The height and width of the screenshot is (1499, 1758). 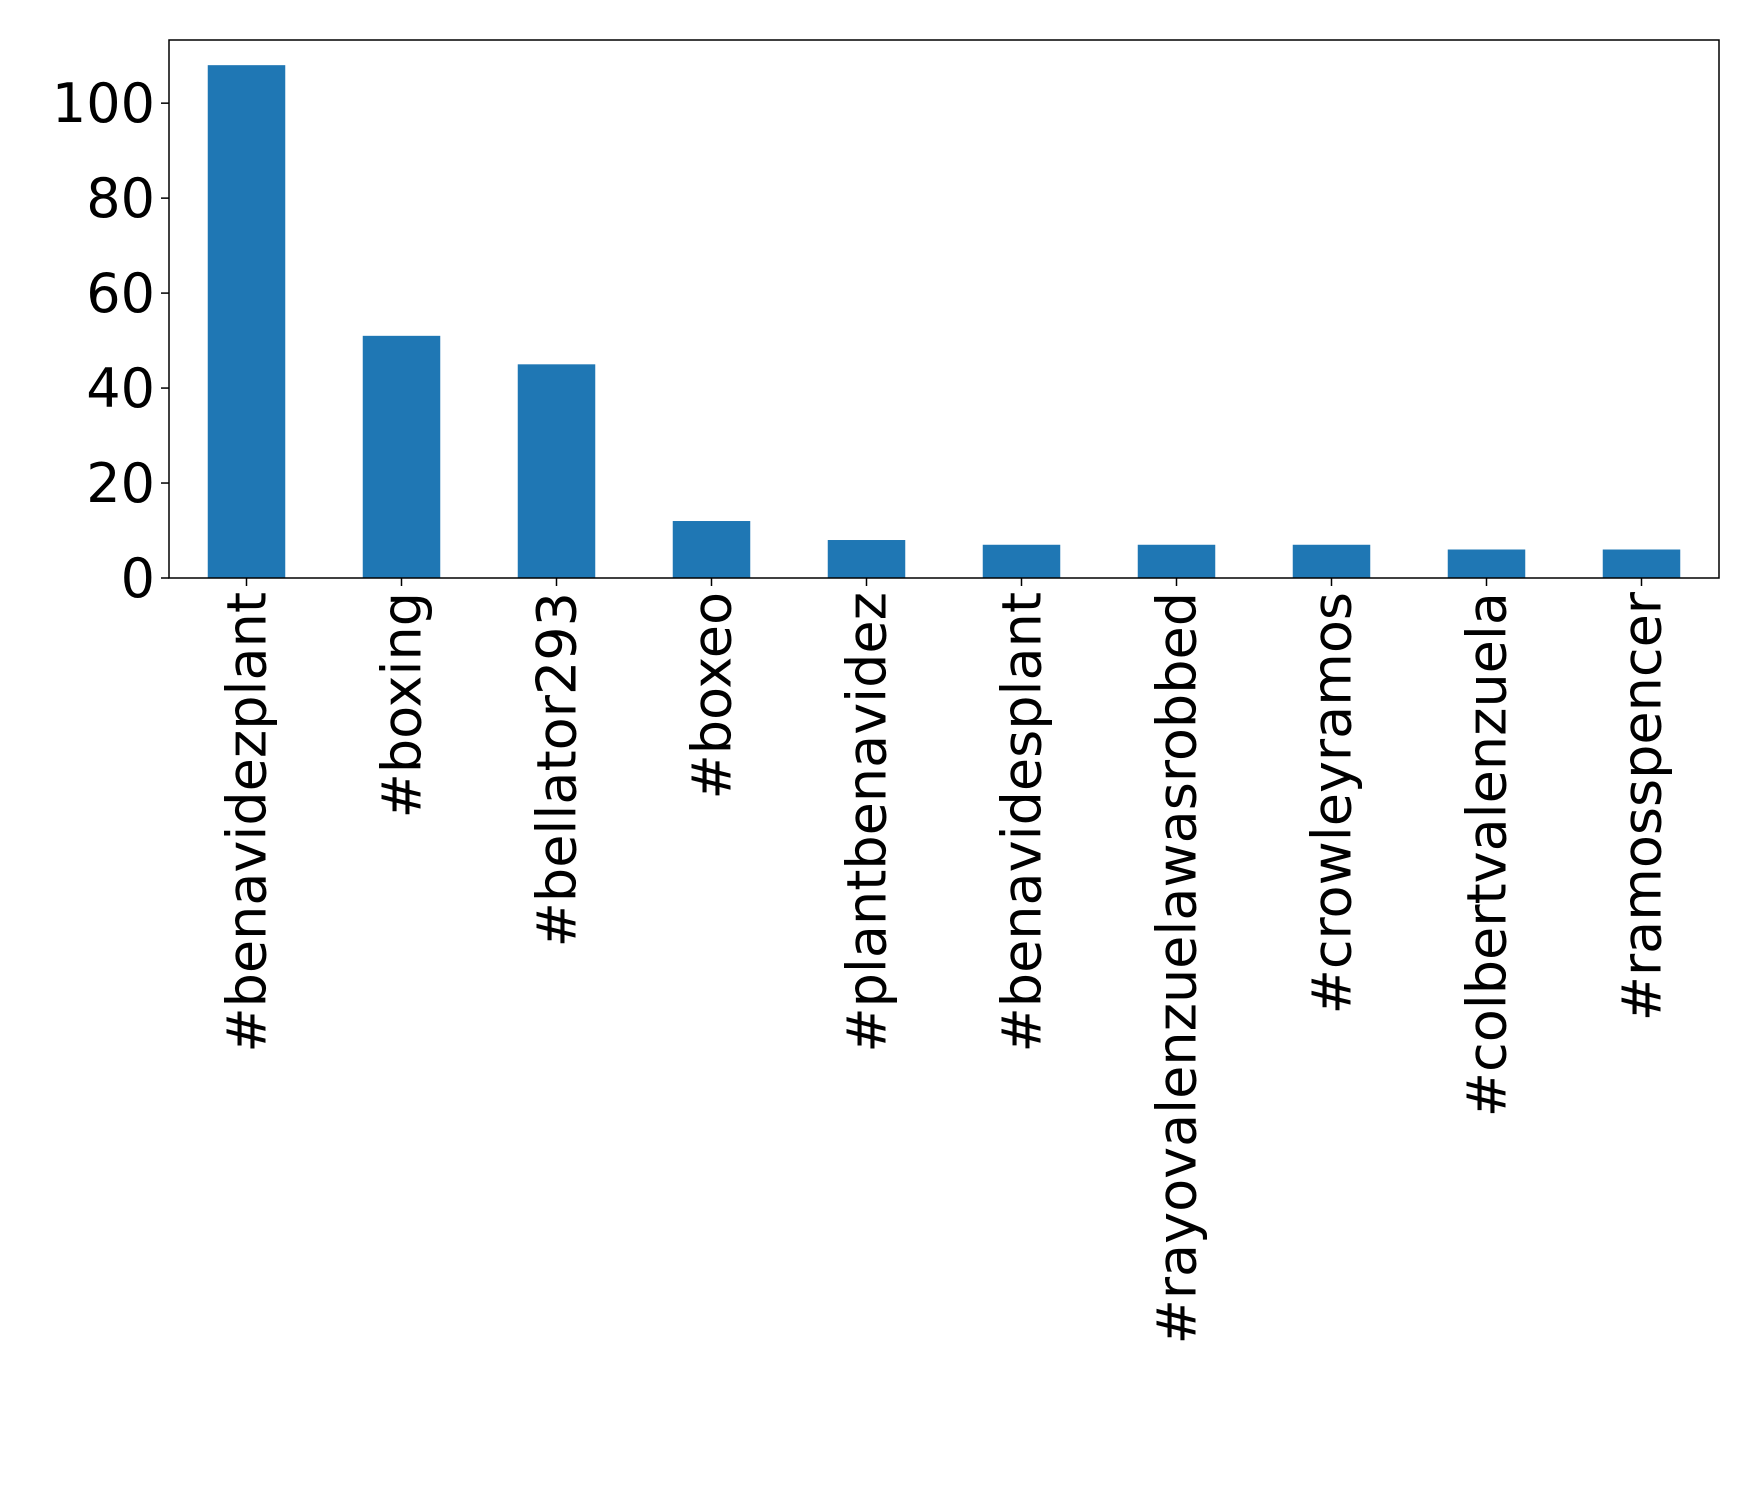 What do you see at coordinates (247, 822) in the screenshot?
I see `x-tick-label: #benavidezplant` at bounding box center [247, 822].